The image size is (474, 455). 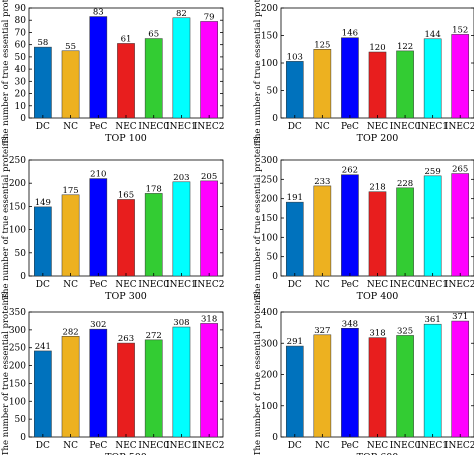 What do you see at coordinates (322, 45) in the screenshot?
I see `data-label: 125` at bounding box center [322, 45].